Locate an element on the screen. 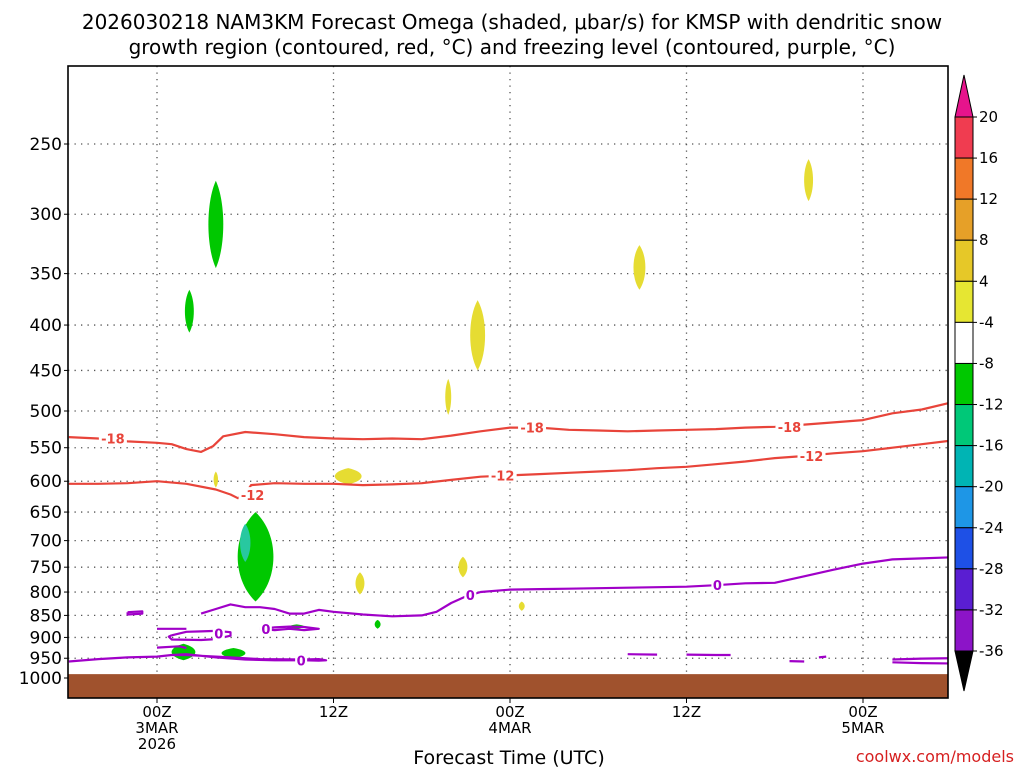 Image resolution: width=1024 pixels, height=768 pixels. ground-layer is located at coordinates (508, 686).